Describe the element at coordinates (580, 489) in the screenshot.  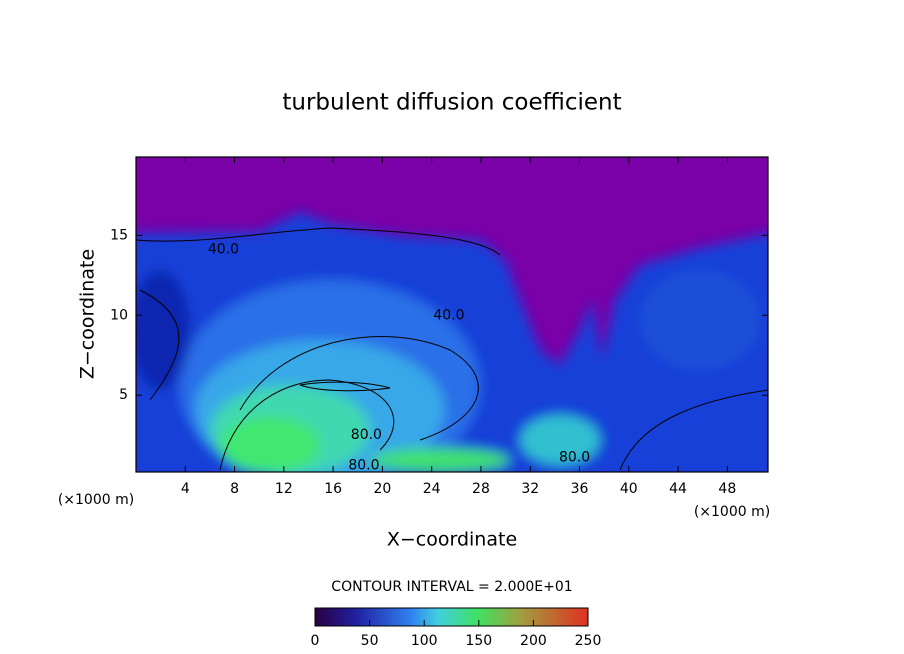
I see `x-tick-label: 36` at that location.